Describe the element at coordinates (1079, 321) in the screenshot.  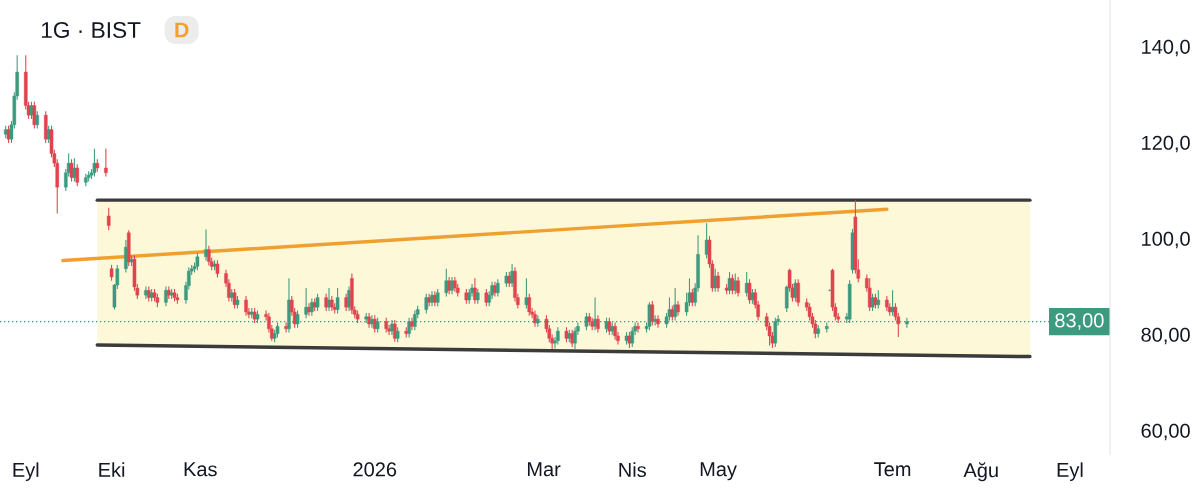
I see `ref-line-label: 83,00` at that location.